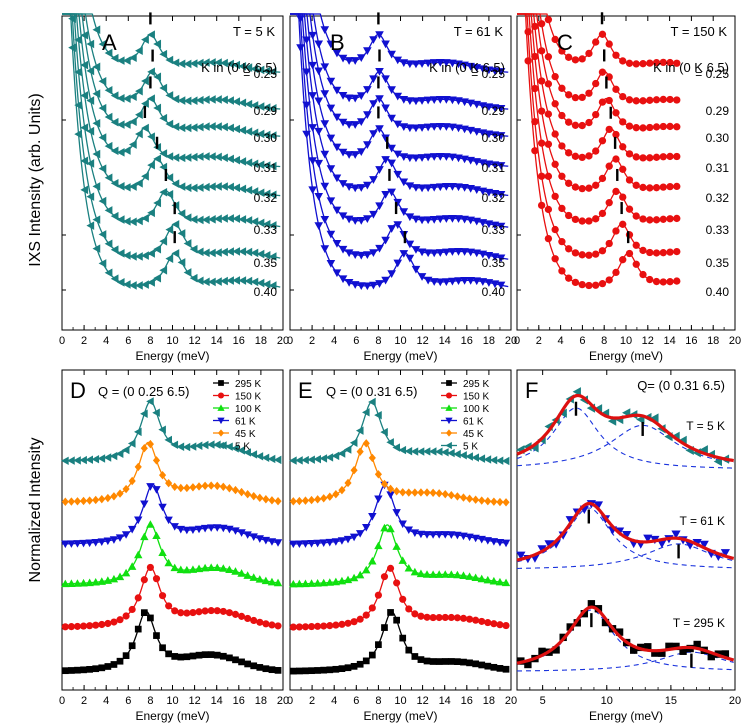 Image resolution: width=748 pixels, height=728 pixels. What do you see at coordinates (194, 701) in the screenshot?
I see `x-tick-label: 12` at bounding box center [194, 701].